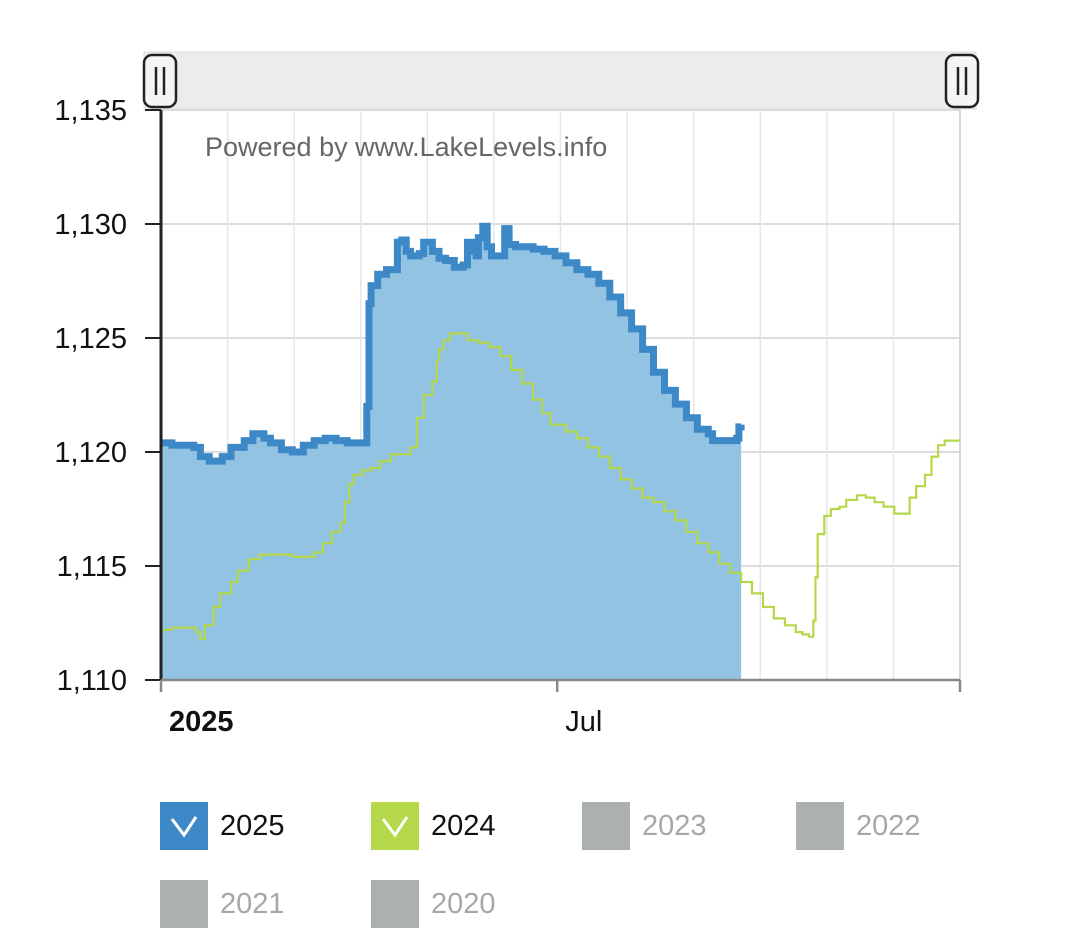 This screenshot has height=950, width=1080. Describe the element at coordinates (560, 80) in the screenshot. I see `navigator-track` at that location.